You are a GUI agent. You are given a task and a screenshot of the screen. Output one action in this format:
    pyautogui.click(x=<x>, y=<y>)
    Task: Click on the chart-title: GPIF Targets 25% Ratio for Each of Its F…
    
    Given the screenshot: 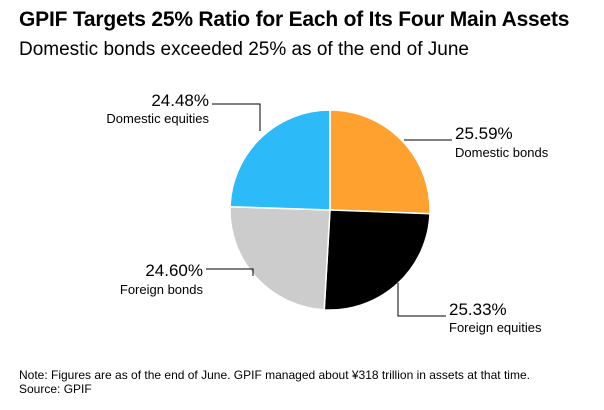 What is the action you would take?
    pyautogui.click(x=294, y=19)
    